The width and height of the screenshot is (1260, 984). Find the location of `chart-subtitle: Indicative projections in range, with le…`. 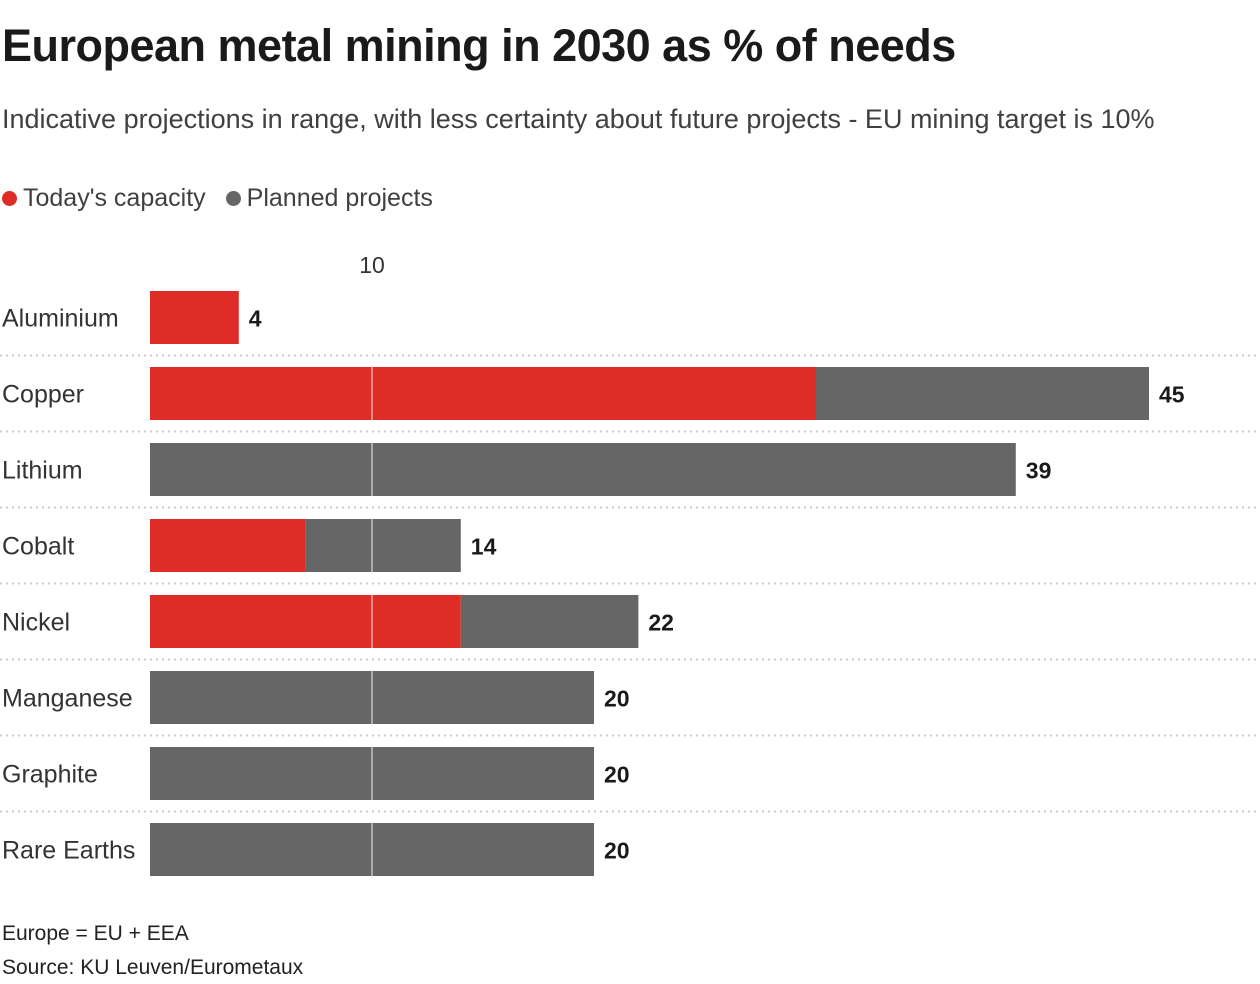

chart-subtitle: Indicative projections in range, with le… is located at coordinates (578, 119).